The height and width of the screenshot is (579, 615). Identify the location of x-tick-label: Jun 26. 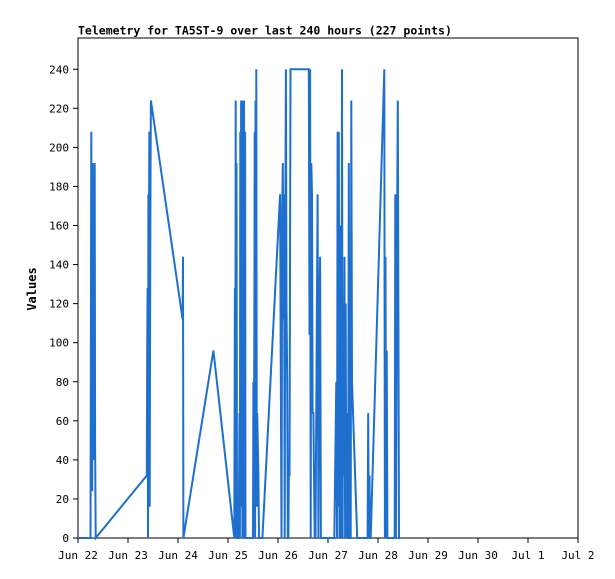
(278, 555).